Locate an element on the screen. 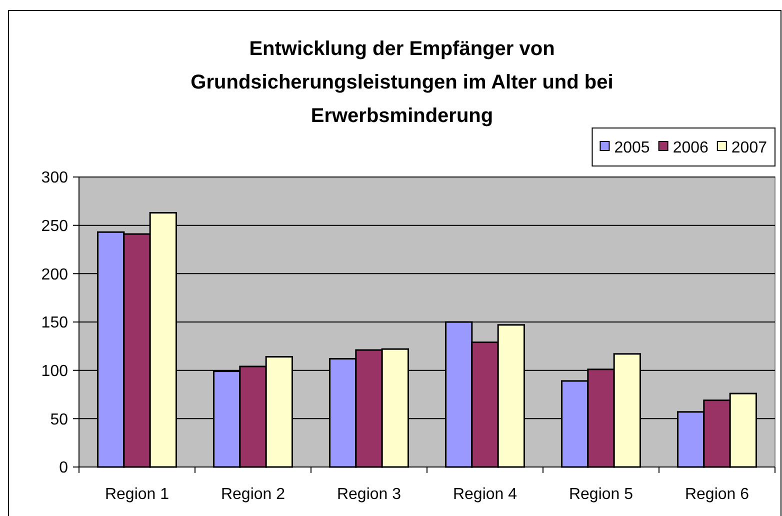 The image size is (782, 516). x-tick-label: Region 4 is located at coordinates (485, 494).